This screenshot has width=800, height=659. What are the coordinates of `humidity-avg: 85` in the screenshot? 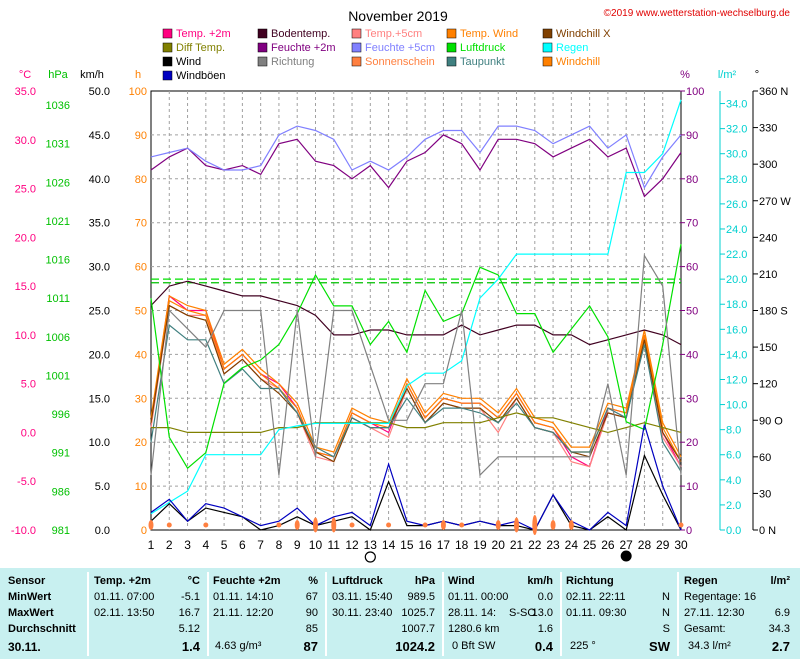 It's located at (311, 629).